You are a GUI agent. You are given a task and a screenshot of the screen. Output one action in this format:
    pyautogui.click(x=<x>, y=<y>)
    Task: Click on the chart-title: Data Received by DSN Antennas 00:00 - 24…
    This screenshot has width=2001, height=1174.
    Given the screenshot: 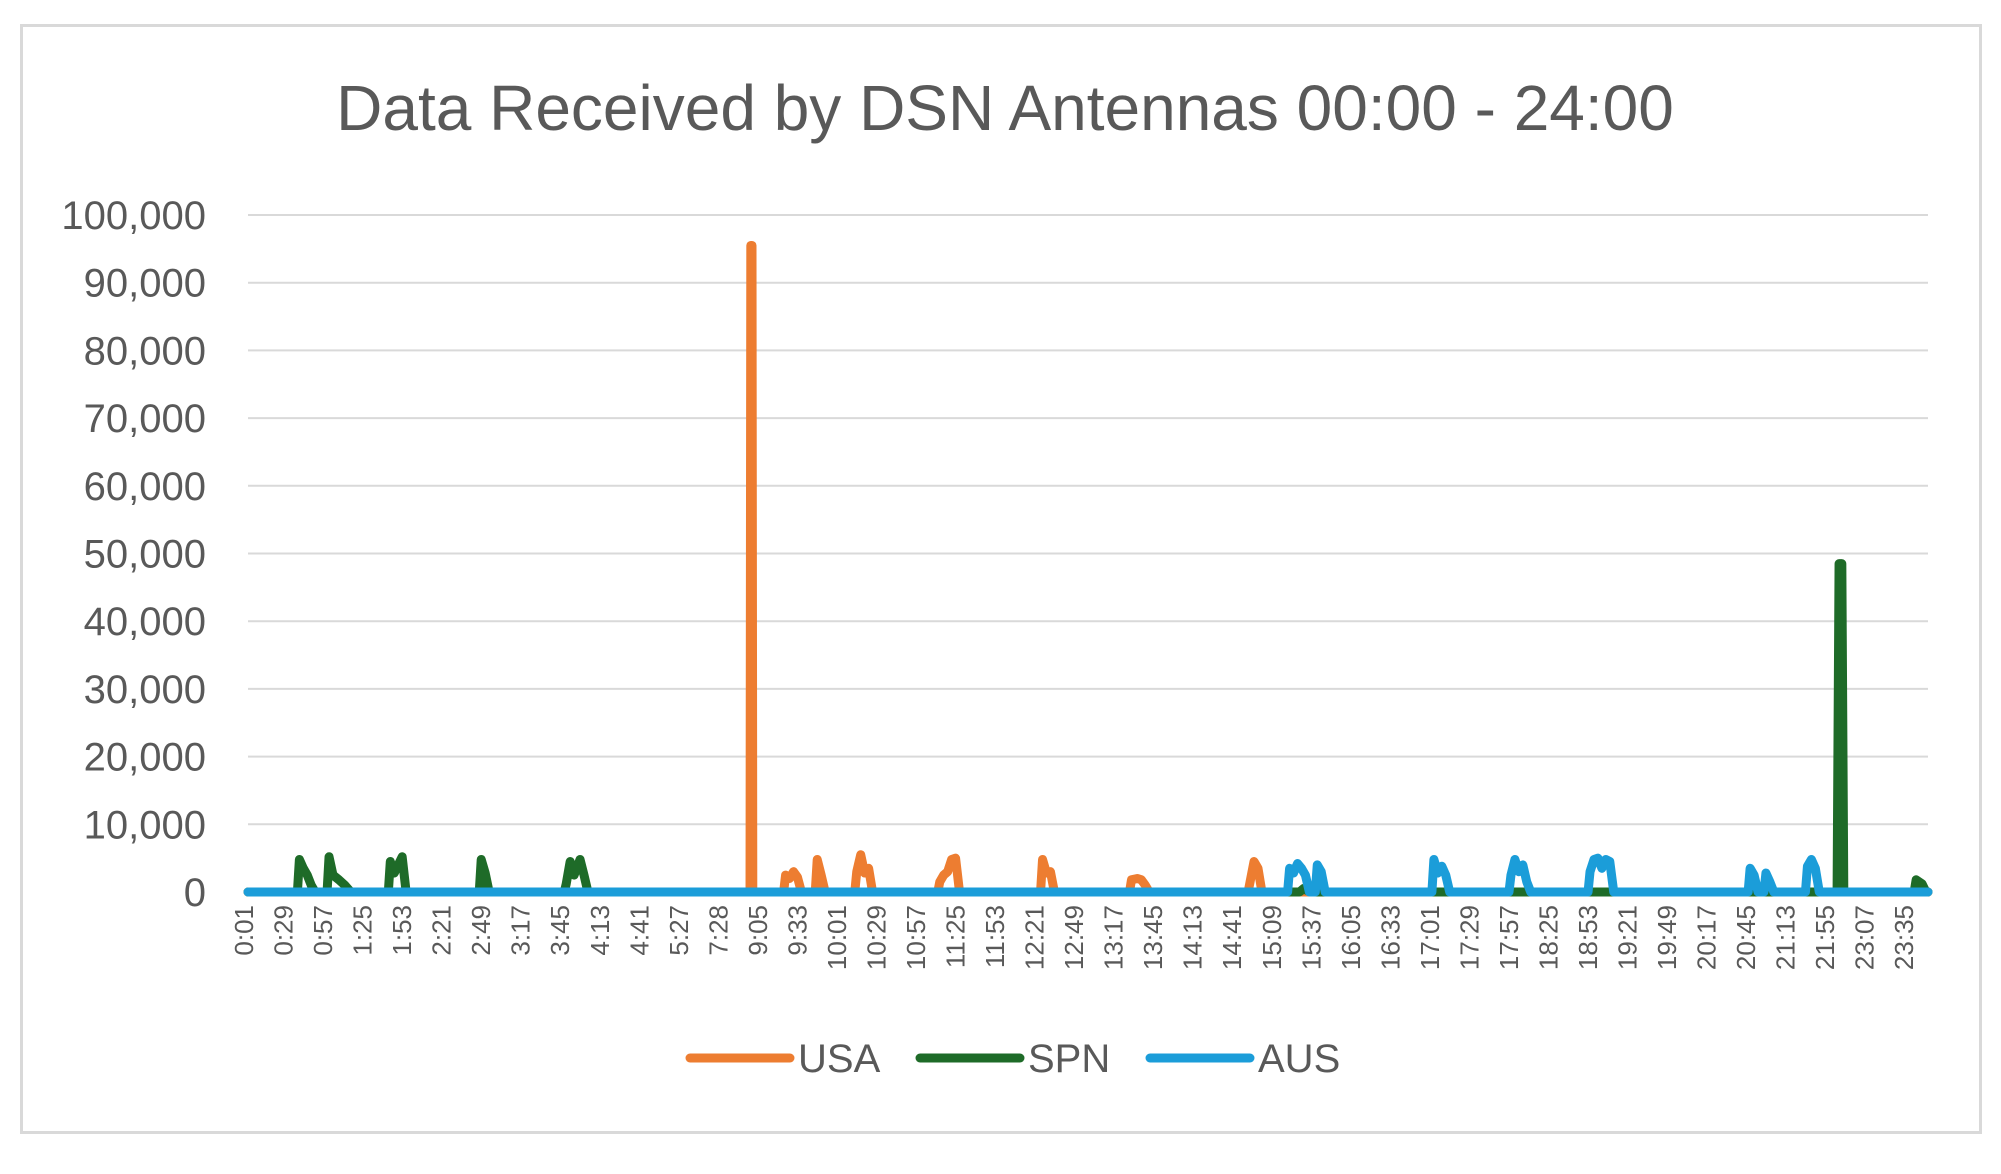 What is the action you would take?
    pyautogui.click(x=1005, y=108)
    